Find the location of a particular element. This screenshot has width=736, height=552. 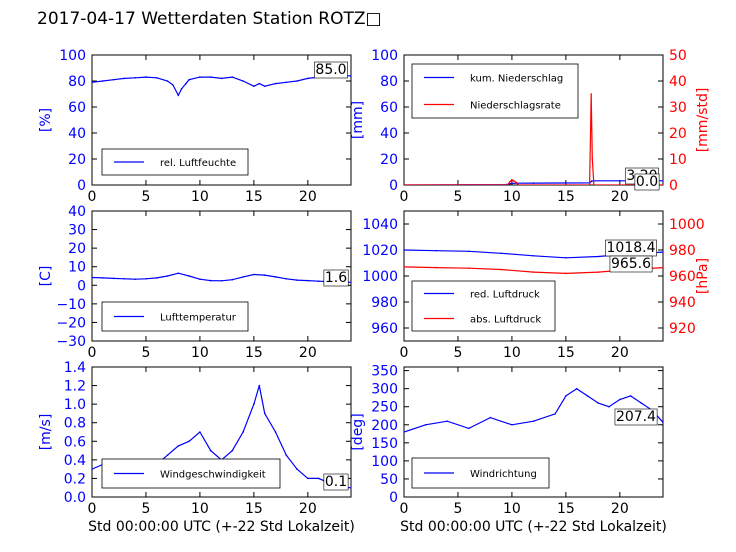

y2-tick-label: 0 is located at coordinates (673, 186).